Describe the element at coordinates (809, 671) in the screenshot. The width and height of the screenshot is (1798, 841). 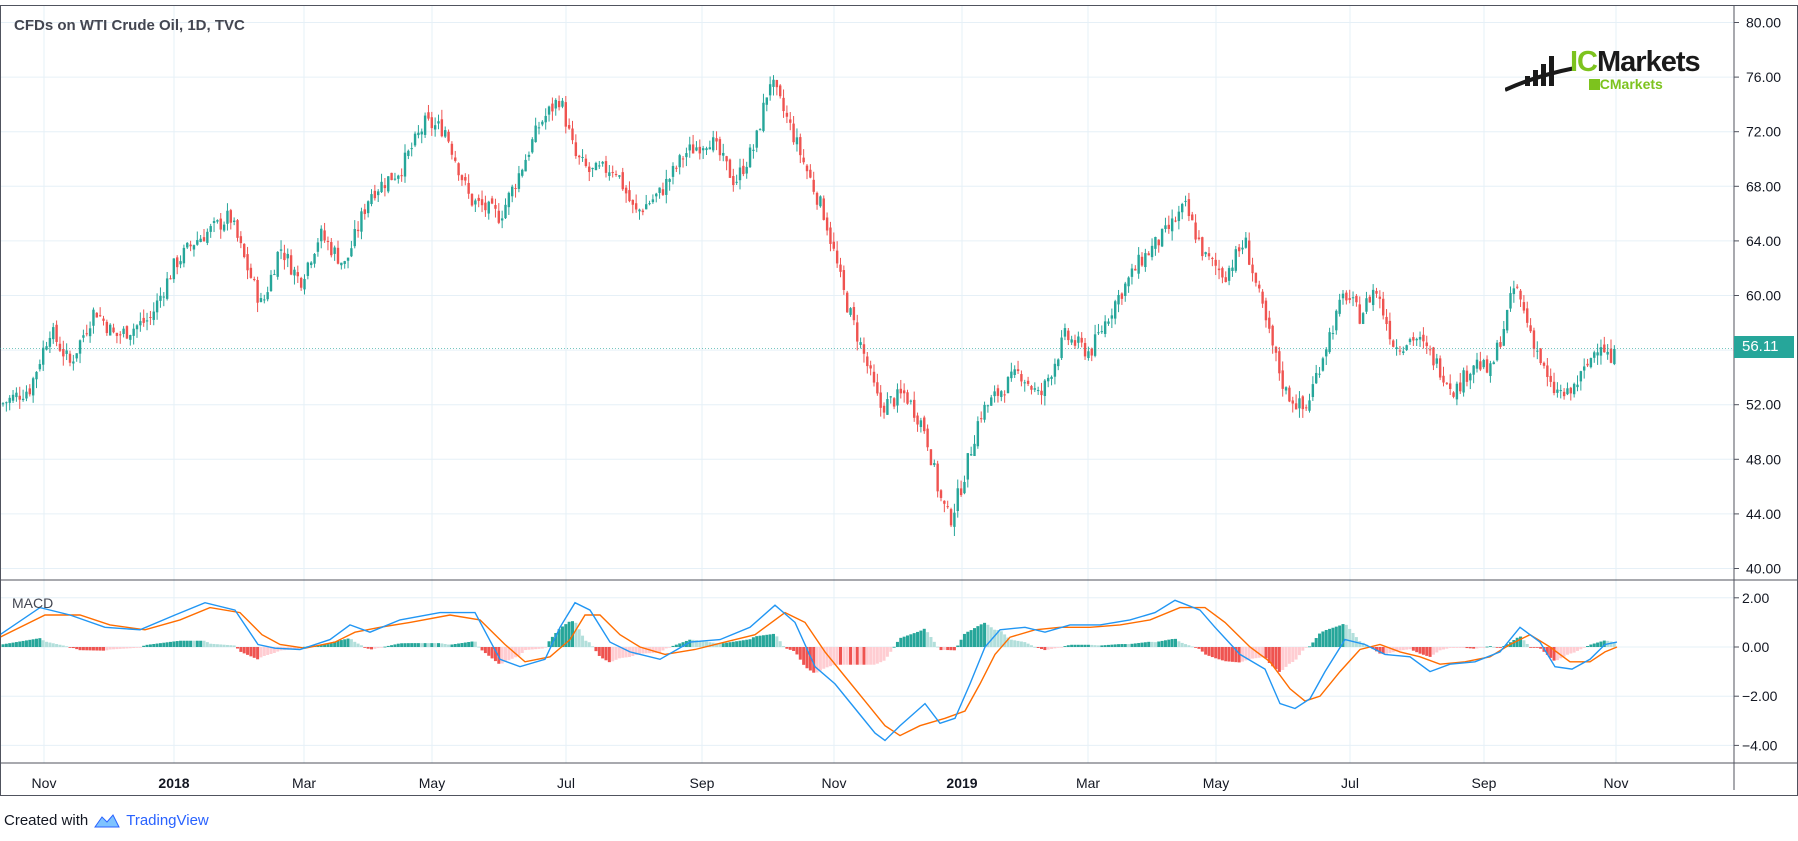
I see `macd-signal-line` at that location.